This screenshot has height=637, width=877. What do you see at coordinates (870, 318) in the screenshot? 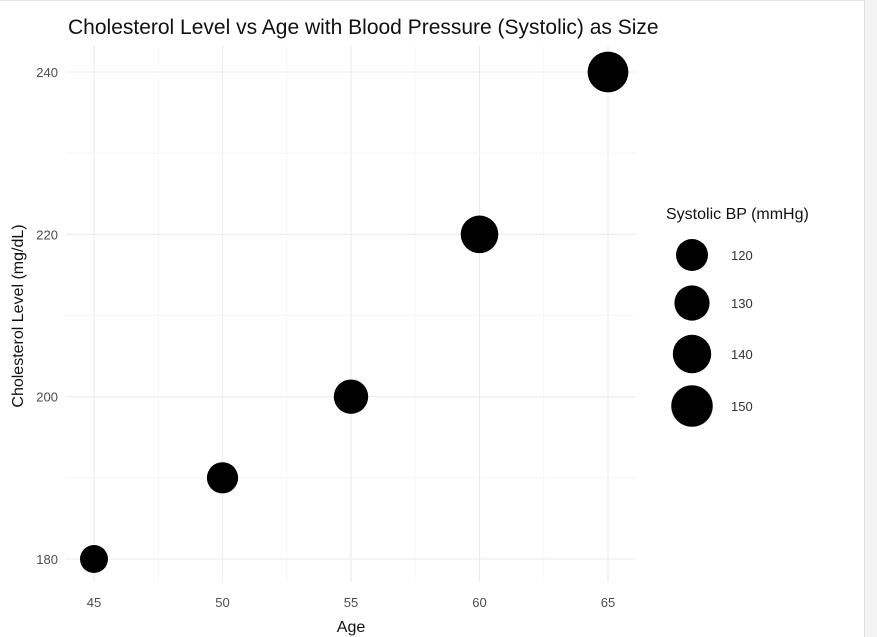
I see `window-scrollbar` at bounding box center [870, 318].